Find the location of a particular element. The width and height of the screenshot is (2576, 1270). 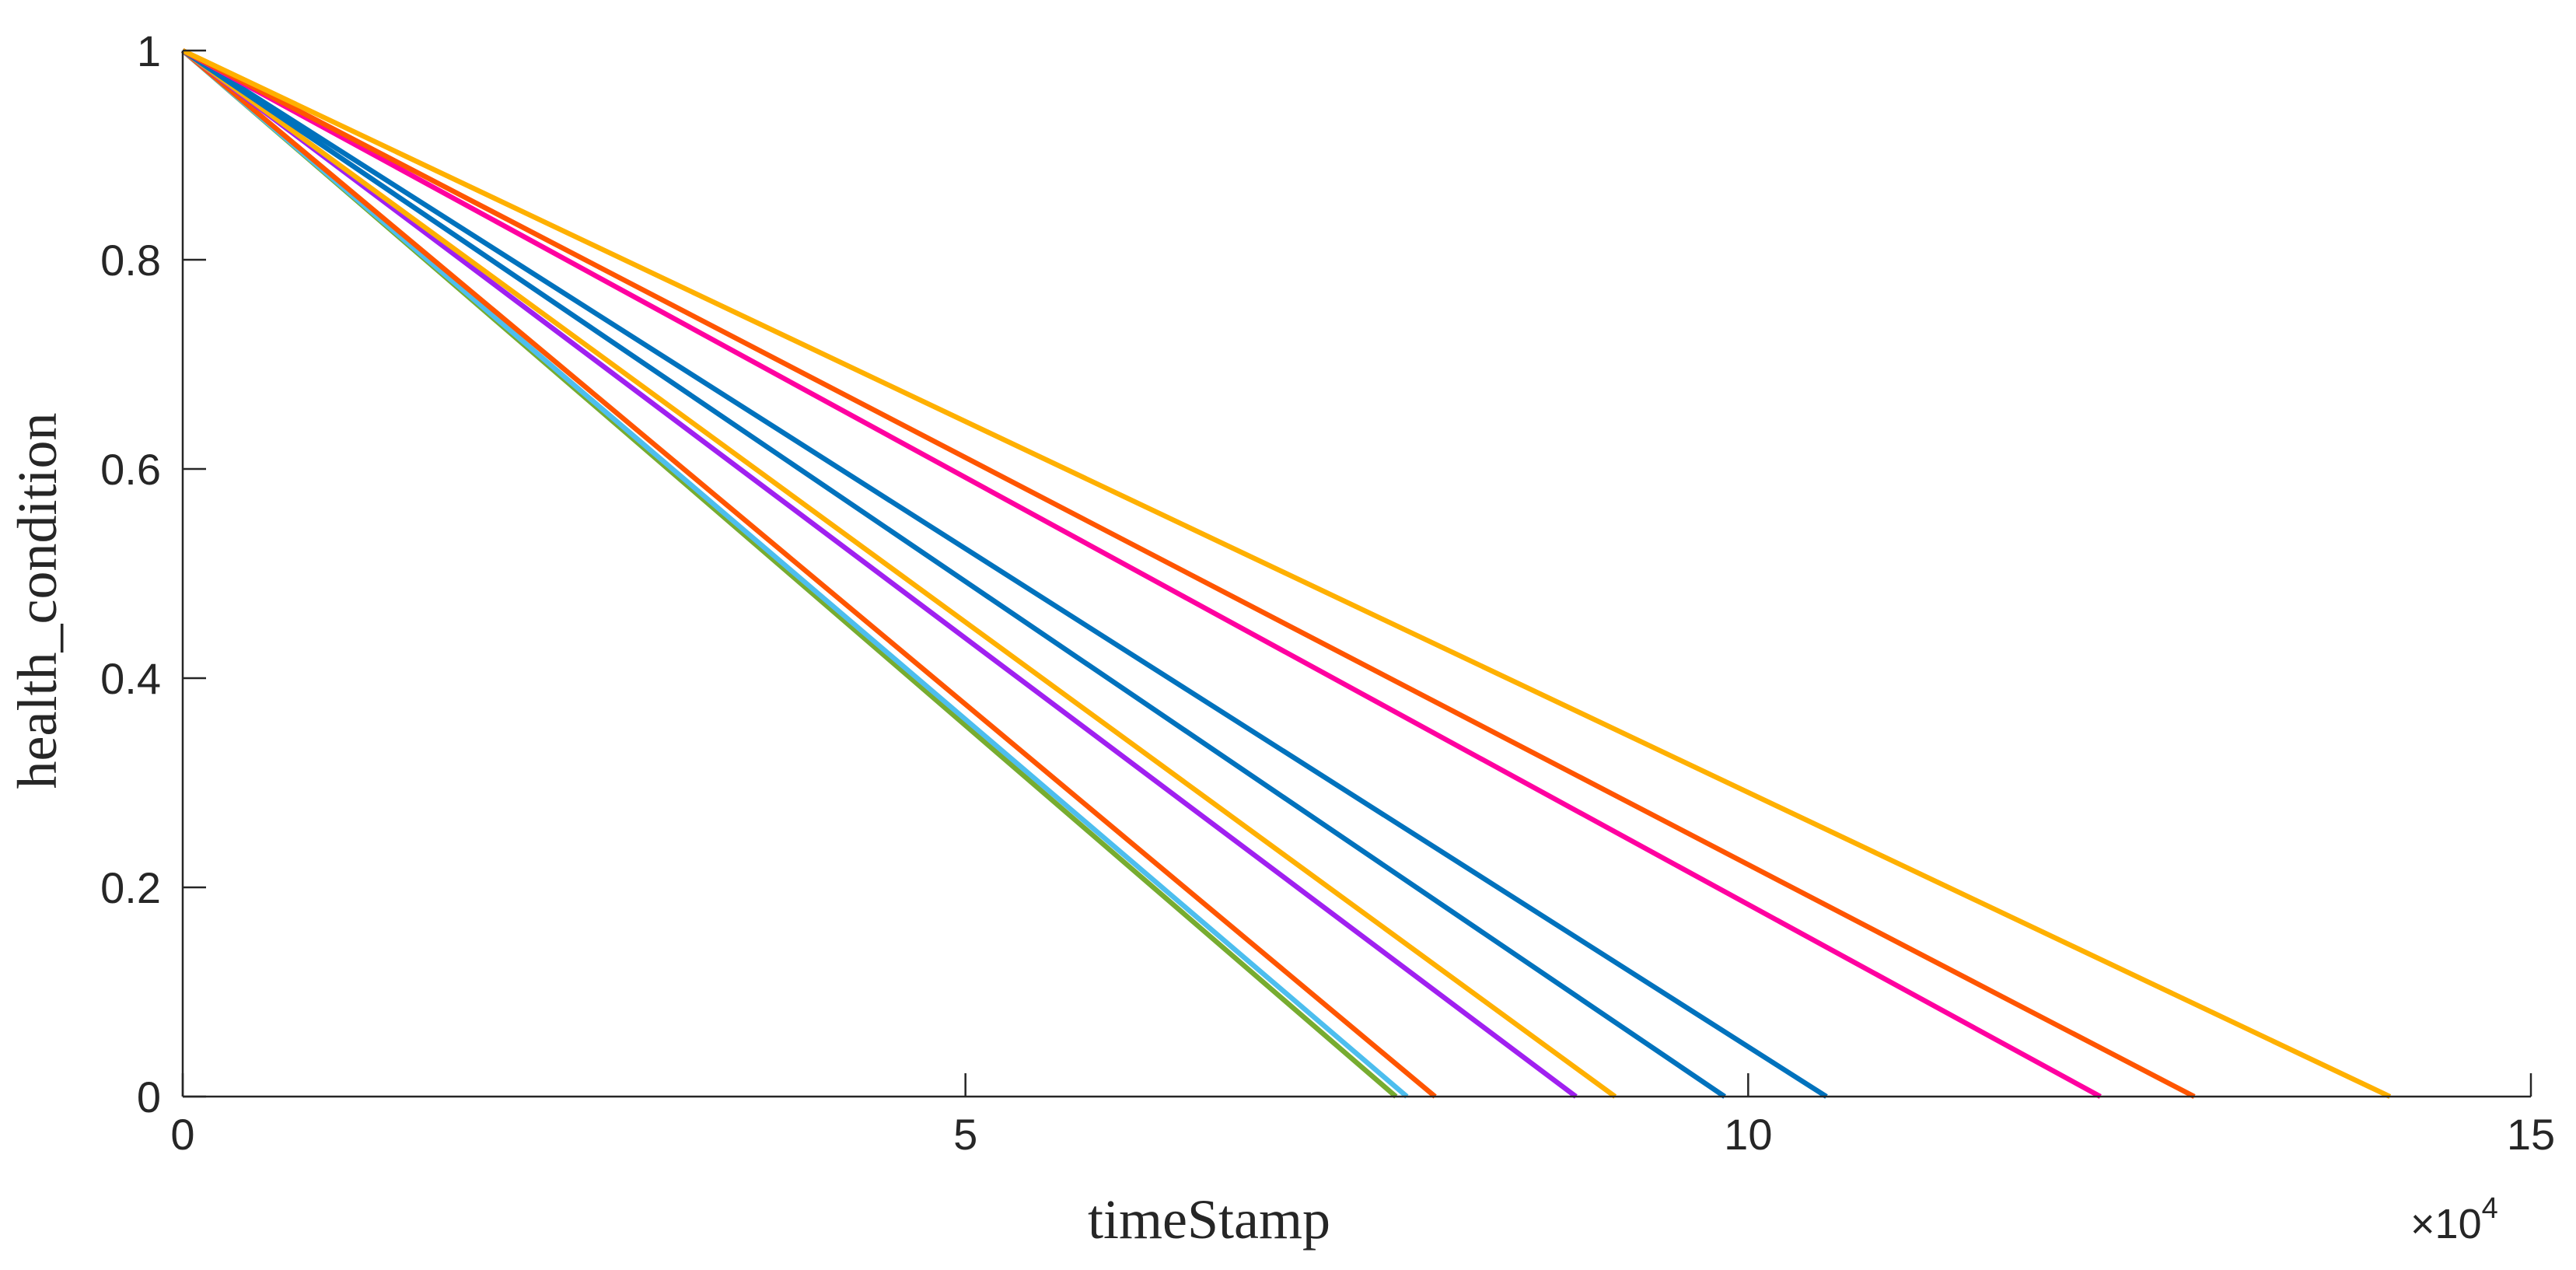

y-tick-label: 0.4 is located at coordinates (130, 678).